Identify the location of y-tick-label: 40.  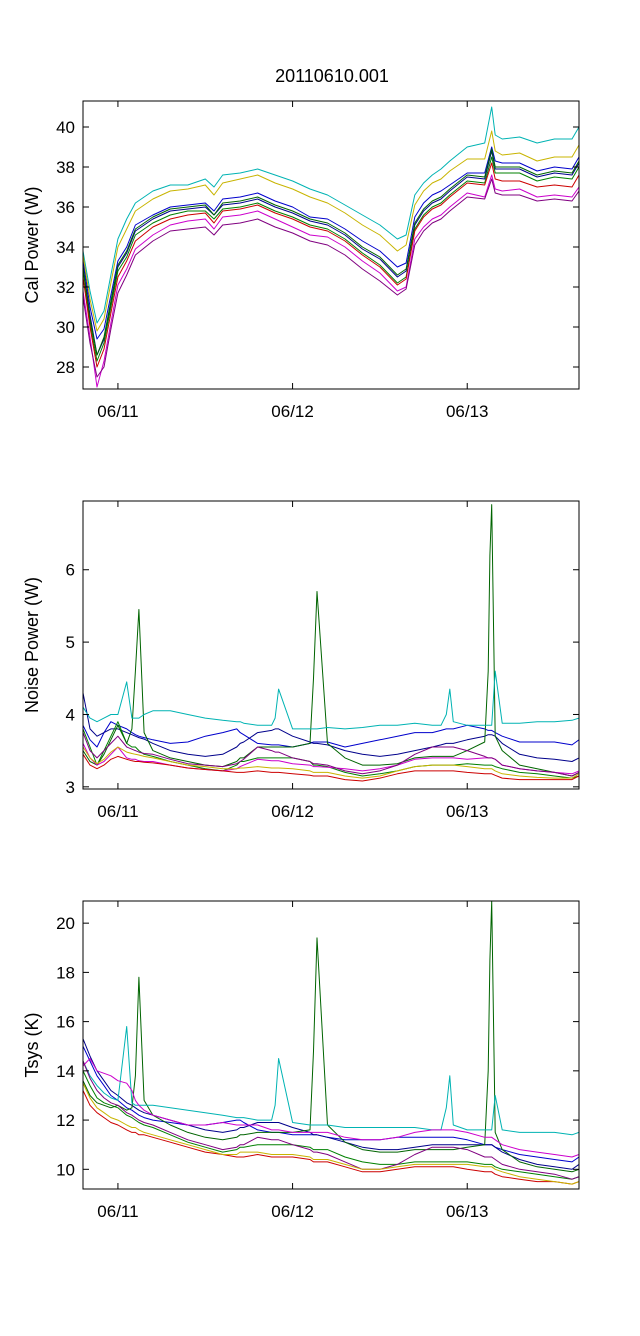
(65, 127).